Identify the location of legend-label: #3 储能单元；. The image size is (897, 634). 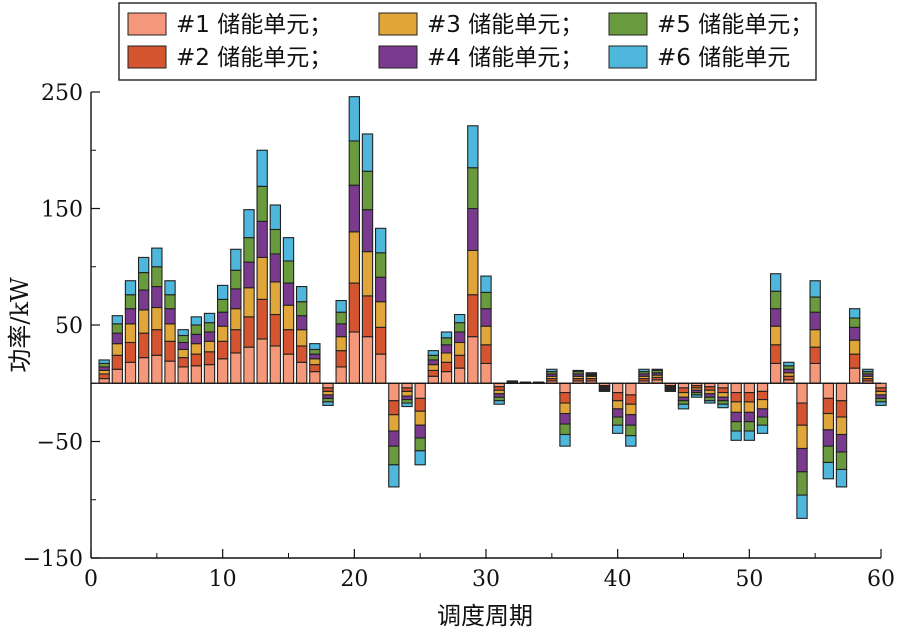
(505, 25).